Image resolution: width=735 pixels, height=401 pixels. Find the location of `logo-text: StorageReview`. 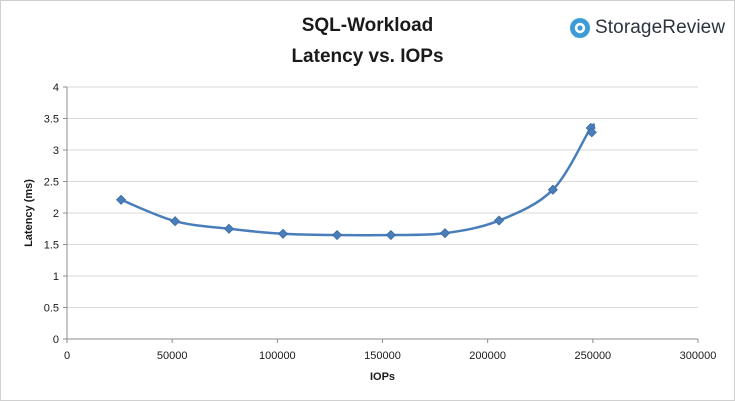

logo-text: StorageReview is located at coordinates (660, 27).